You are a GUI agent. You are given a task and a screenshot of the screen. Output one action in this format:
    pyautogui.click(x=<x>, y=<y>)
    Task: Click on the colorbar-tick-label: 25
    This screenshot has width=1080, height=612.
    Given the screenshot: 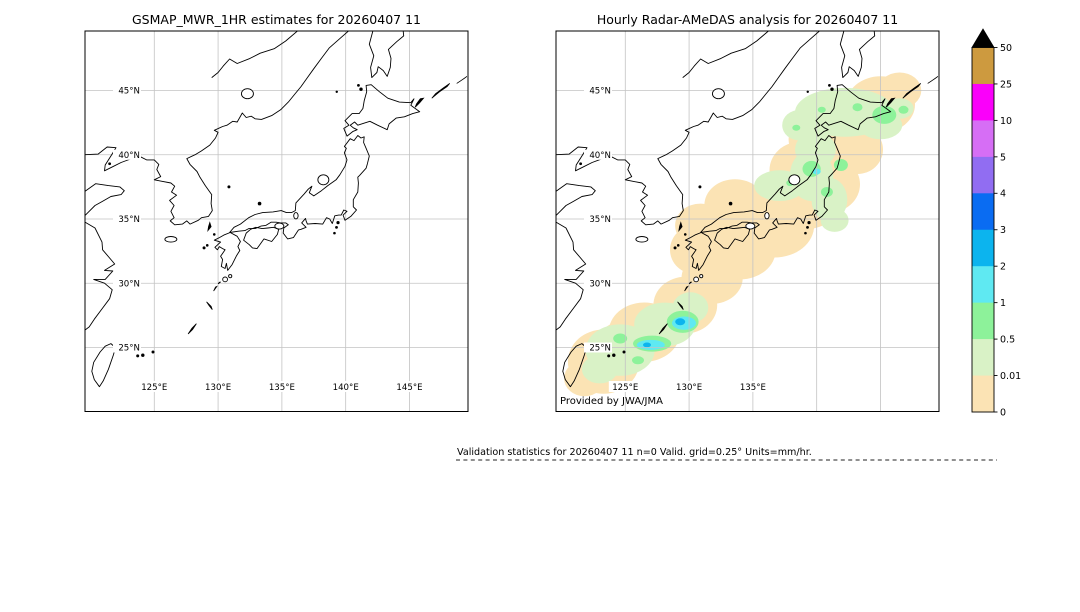 What is the action you would take?
    pyautogui.click(x=1006, y=84)
    